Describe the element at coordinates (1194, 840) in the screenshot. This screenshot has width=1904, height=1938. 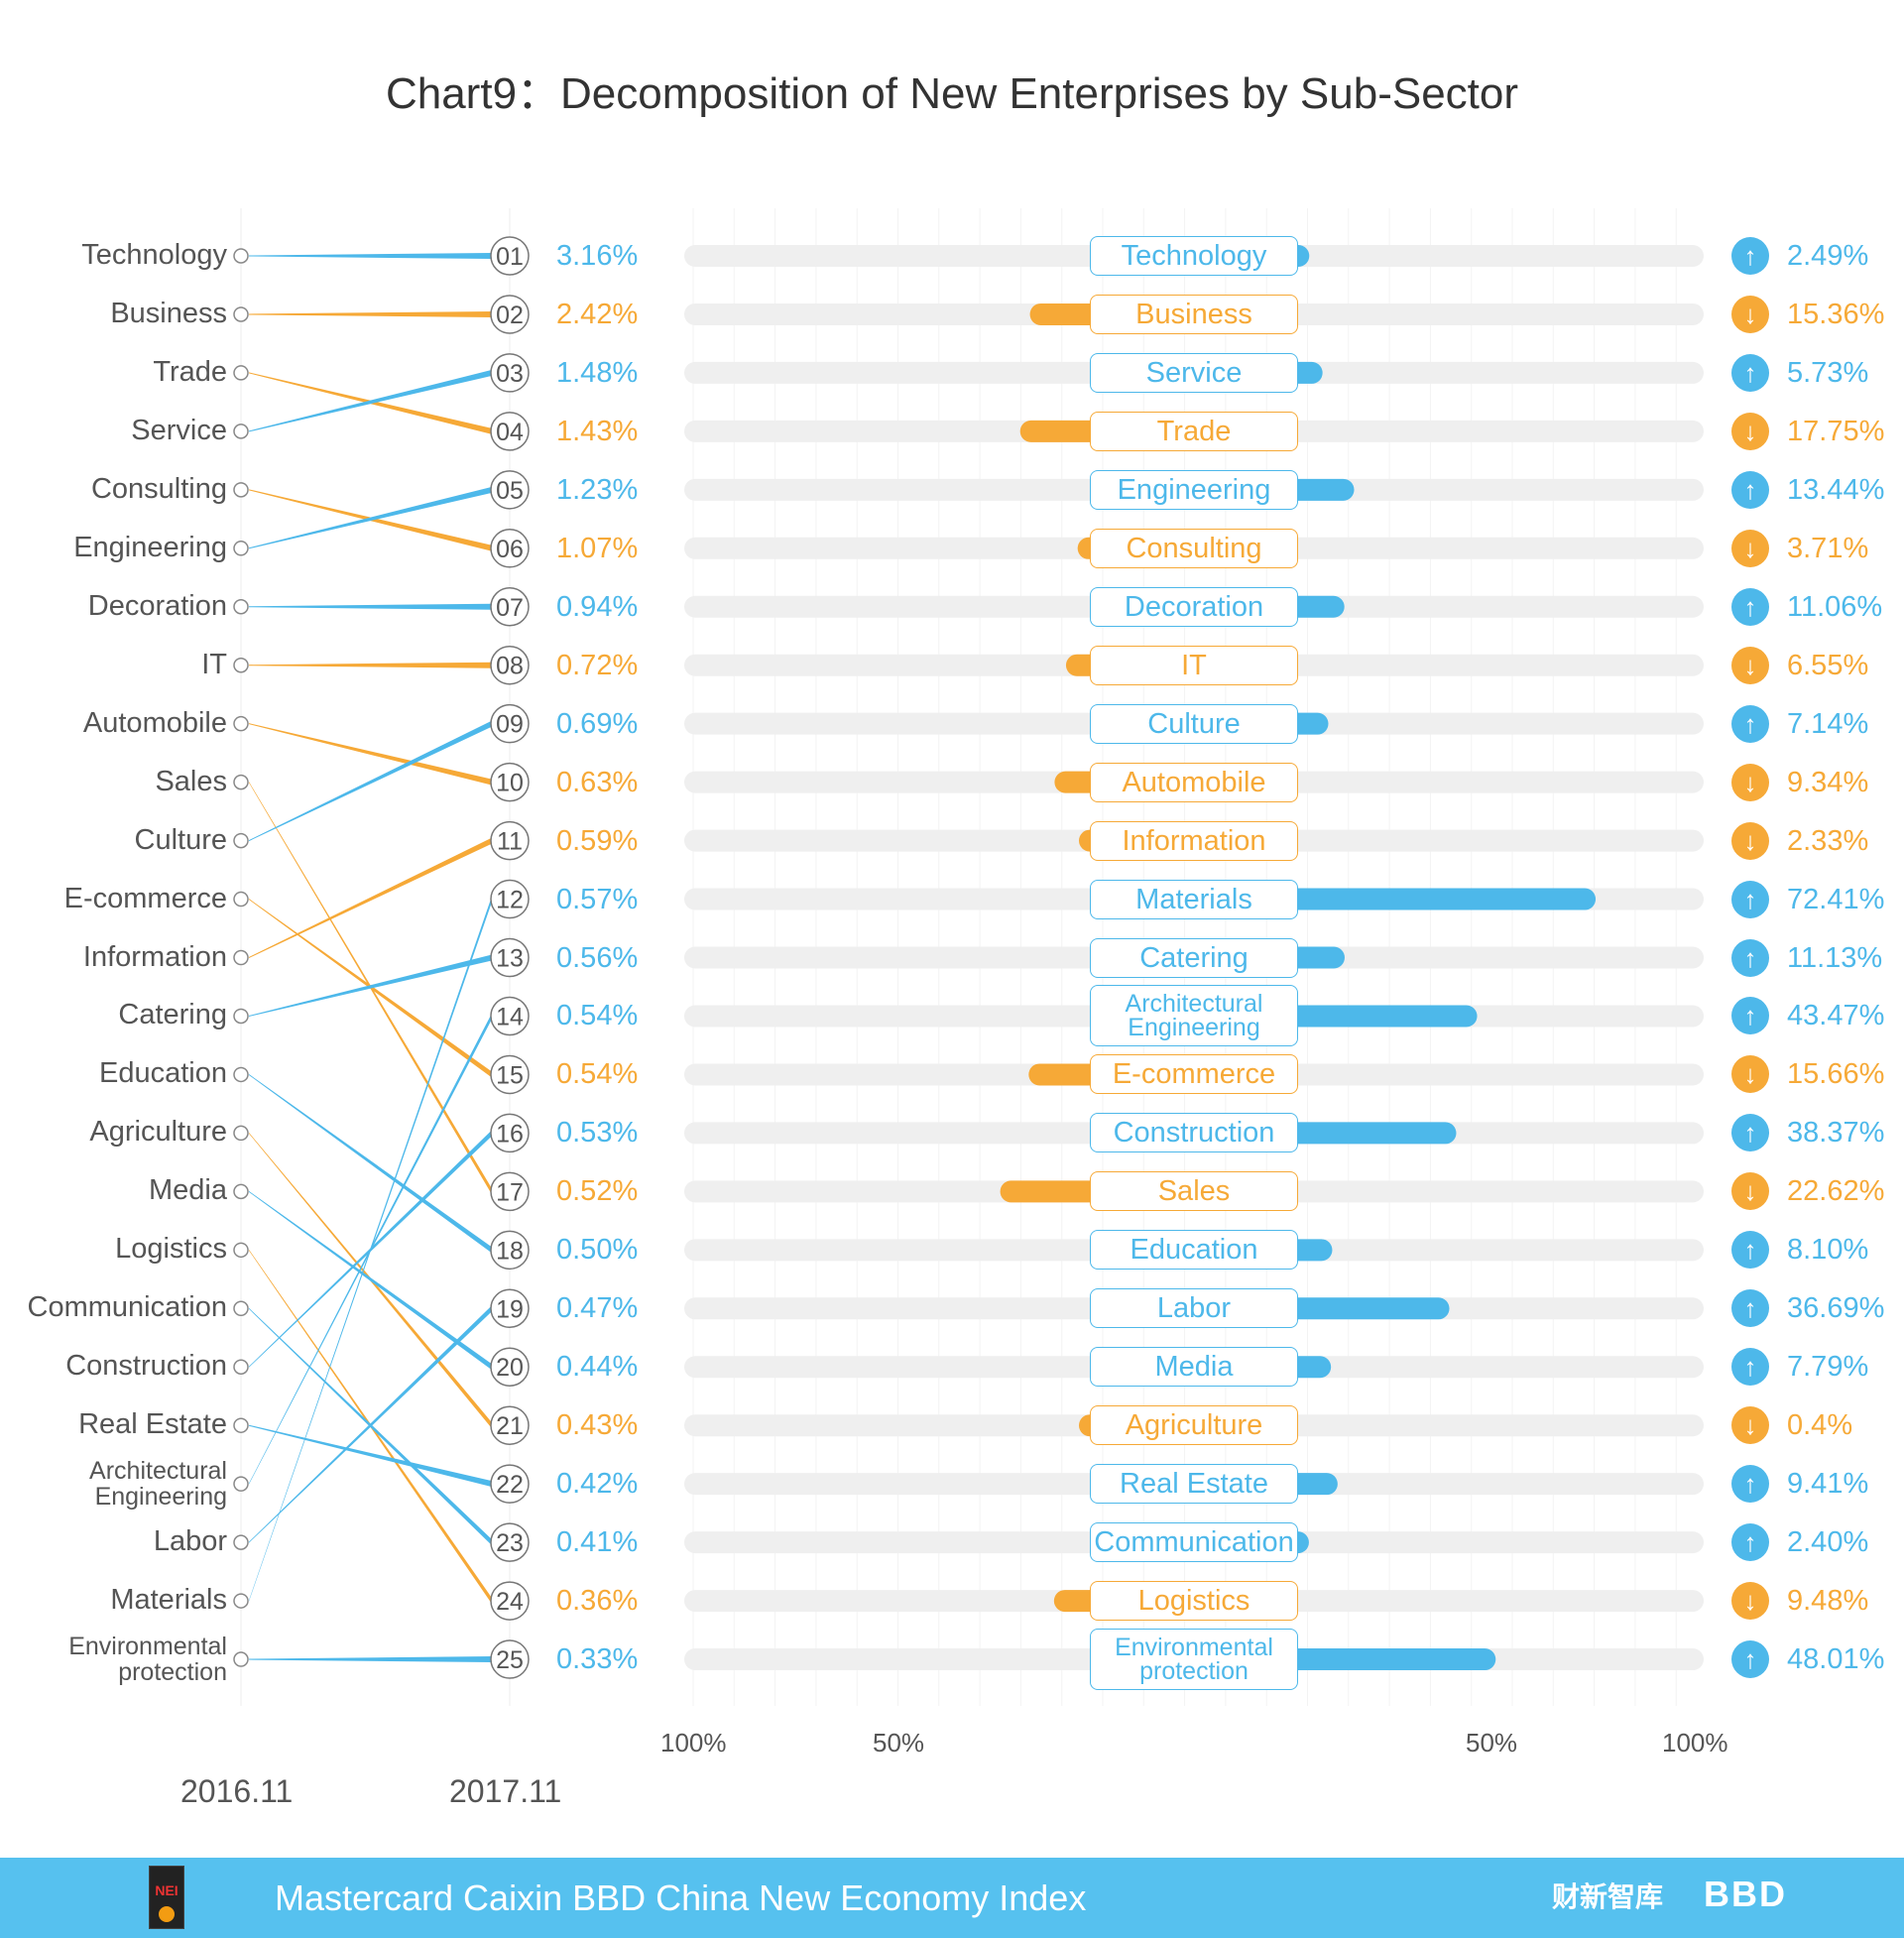
I see `sector-label-box: Information` at that location.